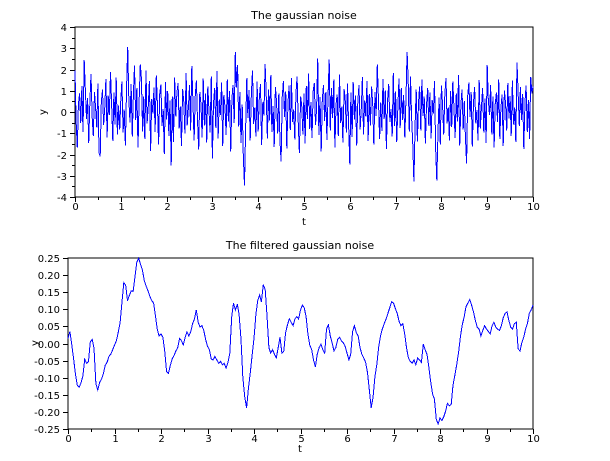 This screenshot has width=610, height=461. I want to click on bottom-plot-xlabel: t, so click(300, 449).